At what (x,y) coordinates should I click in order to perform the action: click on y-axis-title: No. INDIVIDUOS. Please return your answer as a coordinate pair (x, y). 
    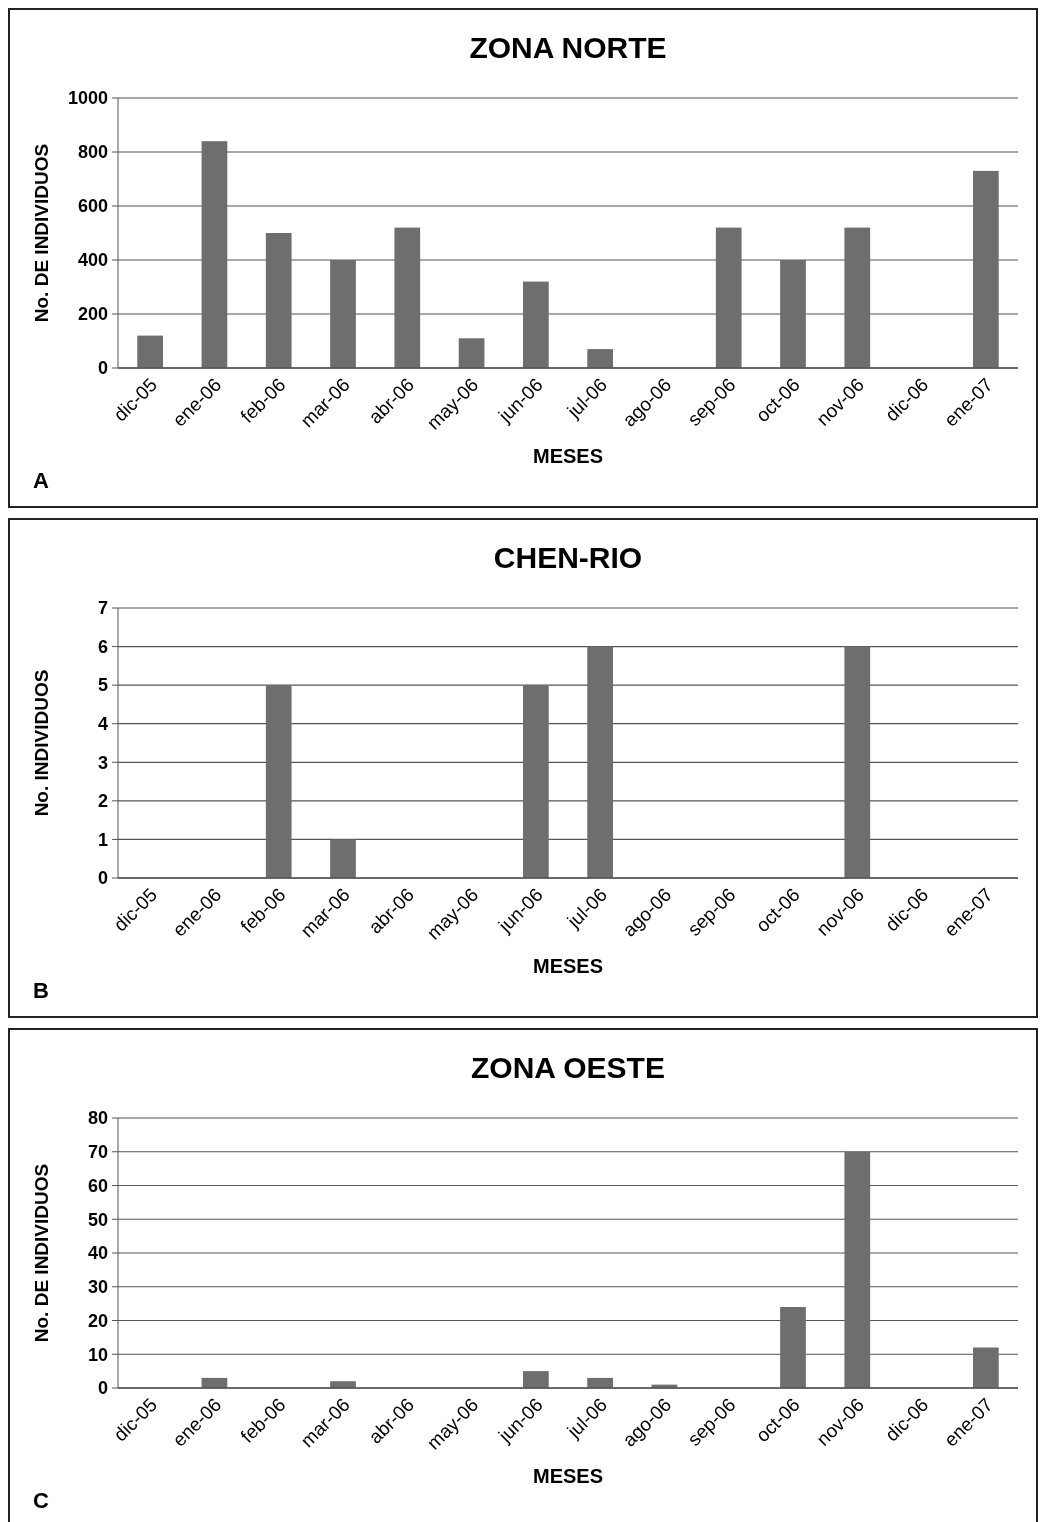
    Looking at the image, I should click on (41, 743).